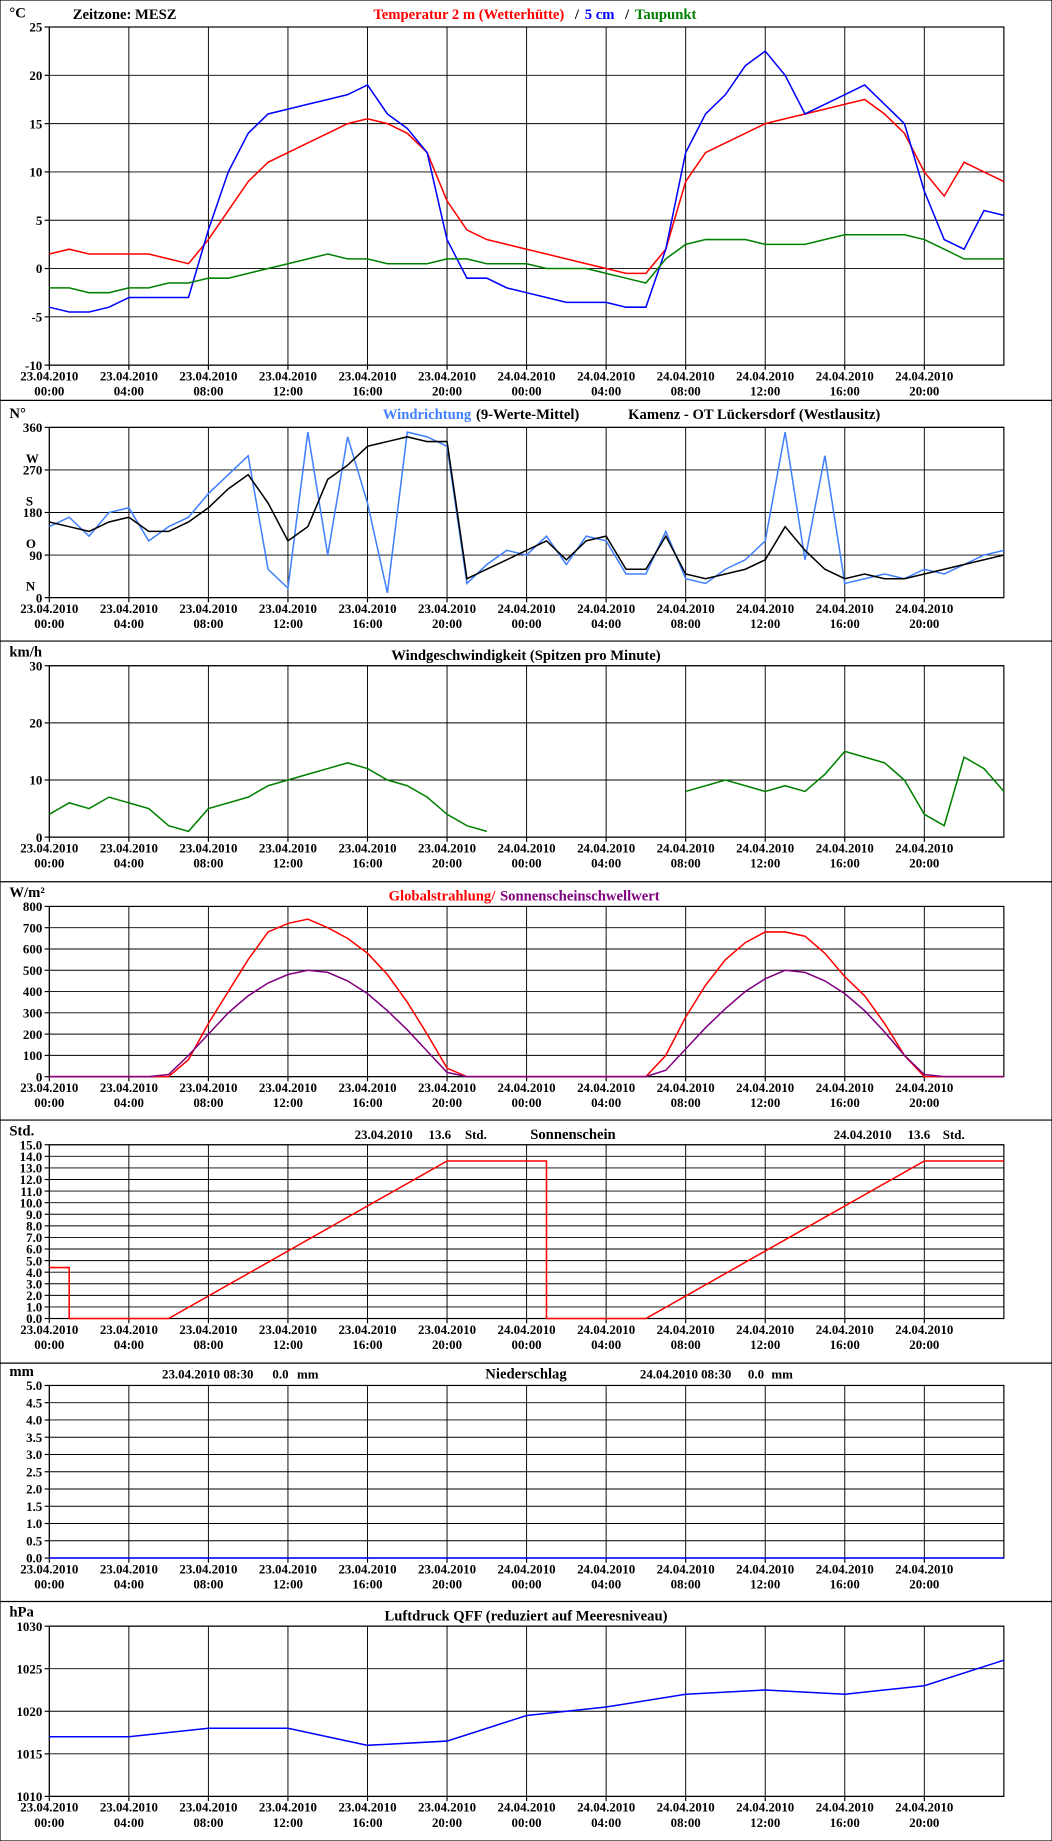  Describe the element at coordinates (27, 893) in the screenshot. I see `unit-label: W/m²` at that location.